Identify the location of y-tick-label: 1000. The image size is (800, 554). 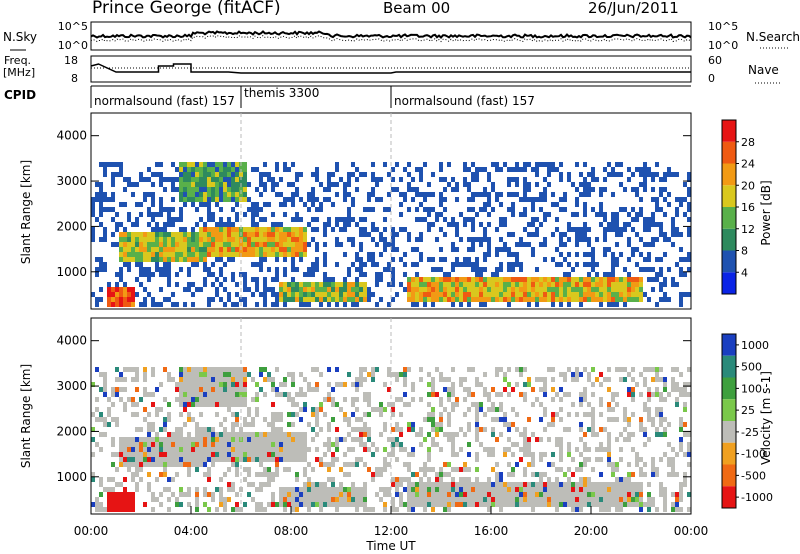
(71, 272).